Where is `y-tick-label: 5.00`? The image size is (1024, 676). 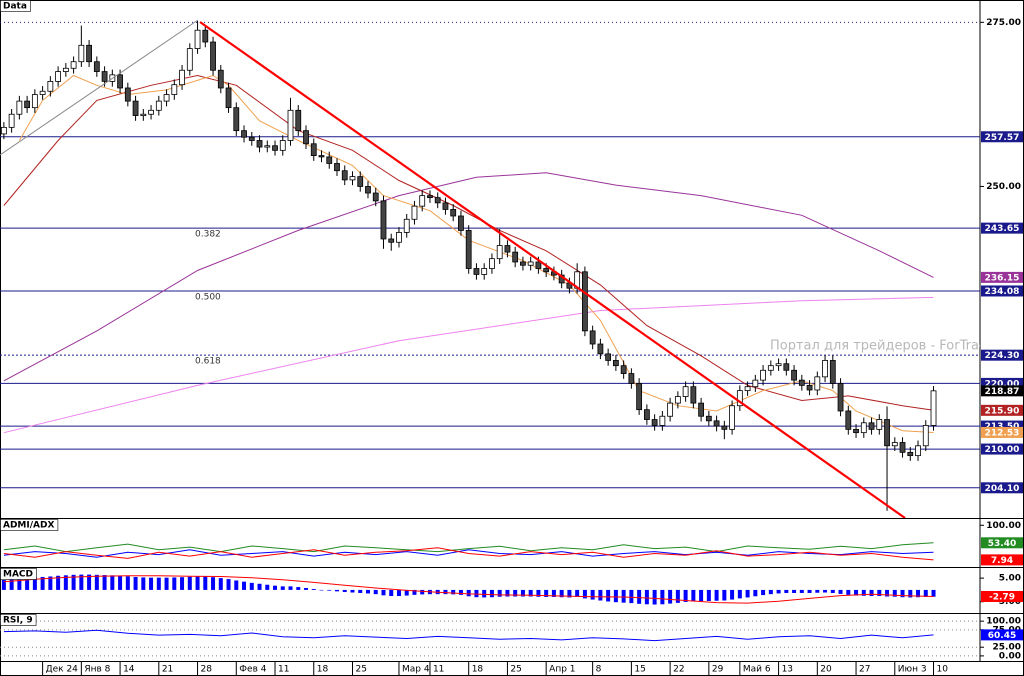
y-tick-label: 5.00 is located at coordinates (1010, 579).